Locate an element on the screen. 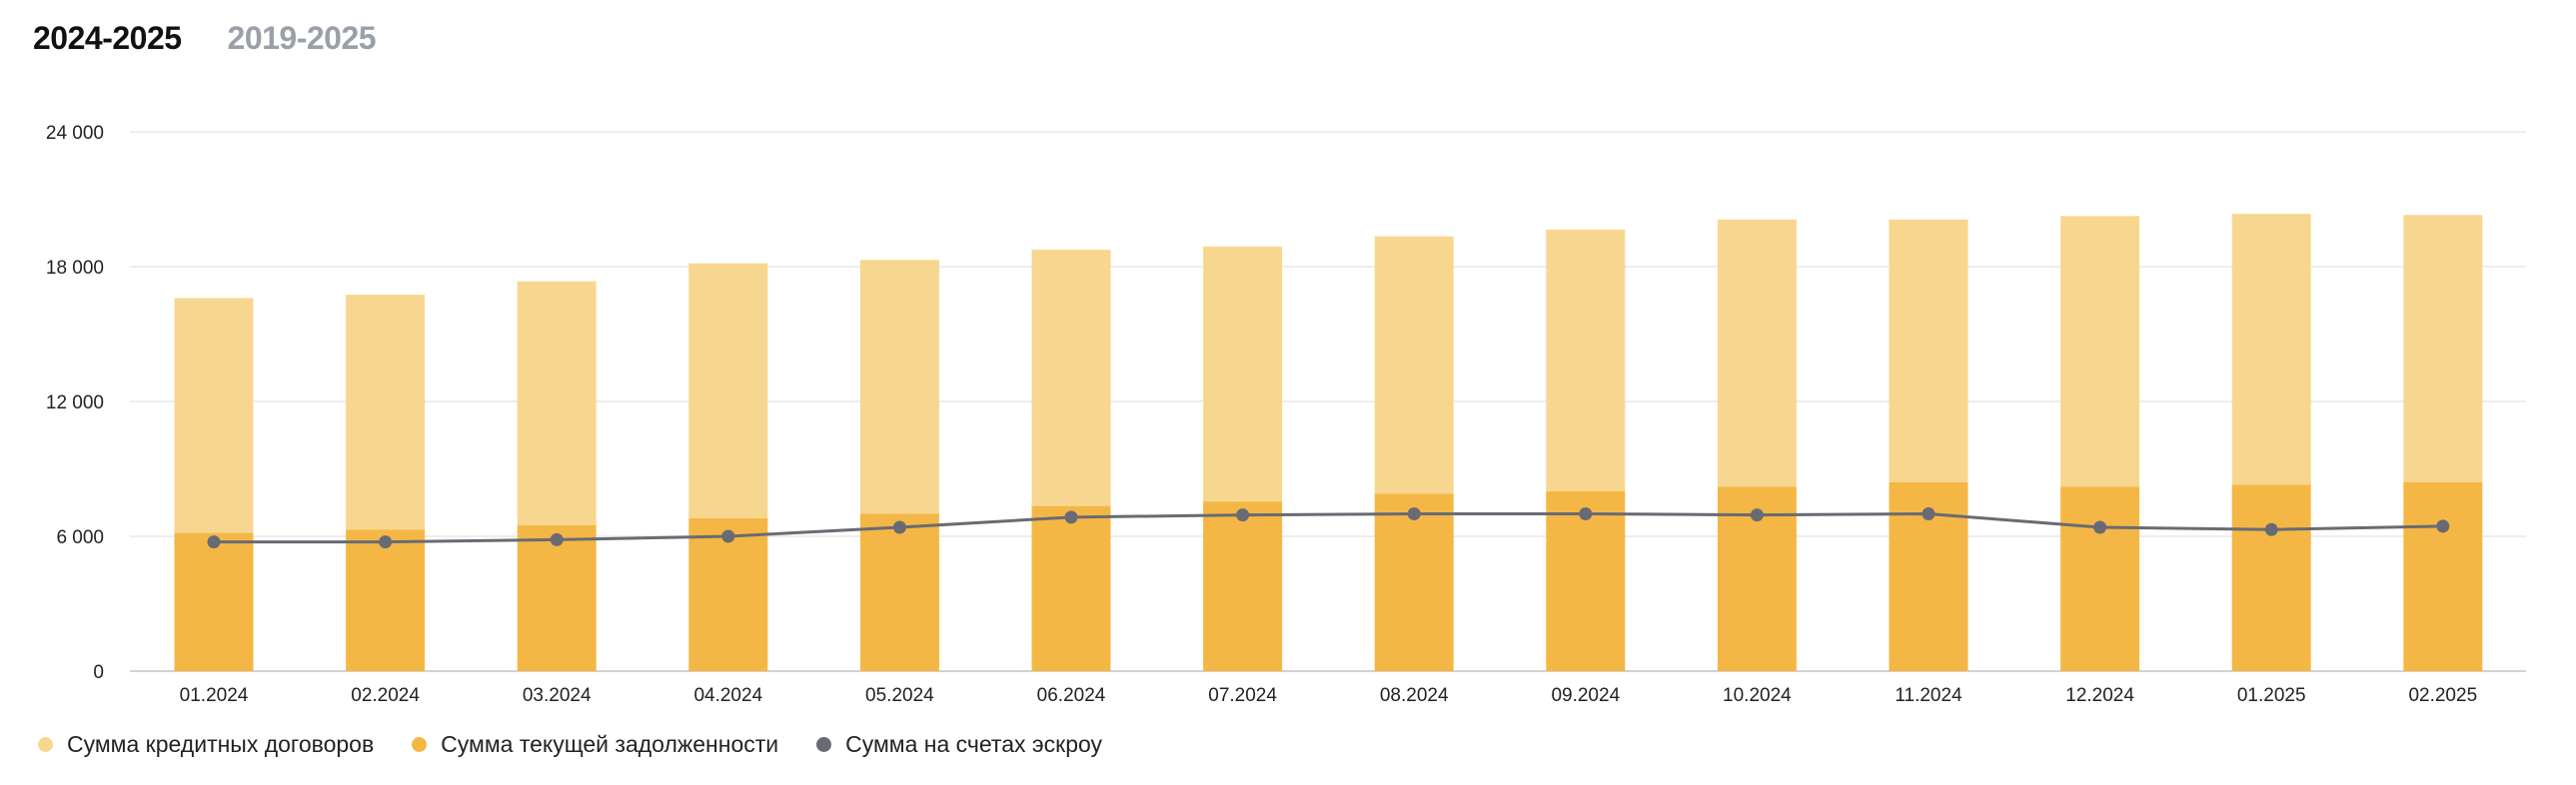  y-tick-label: 12 000 is located at coordinates (75, 403).